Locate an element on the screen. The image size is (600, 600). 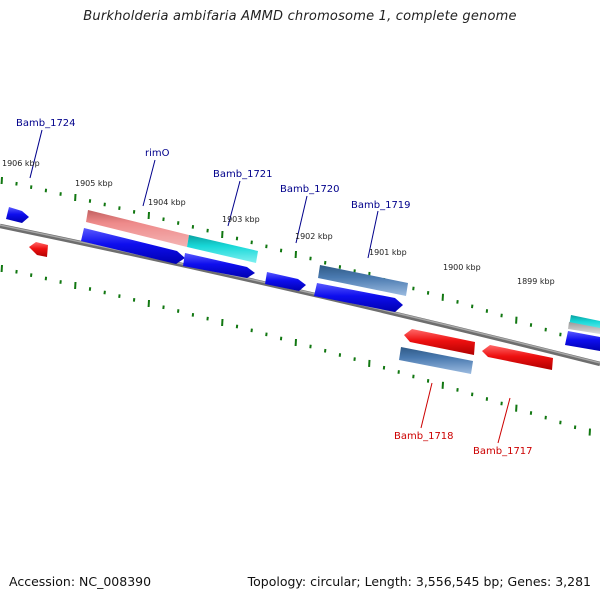
scale-label: 1899 kbp is located at coordinates (536, 281).